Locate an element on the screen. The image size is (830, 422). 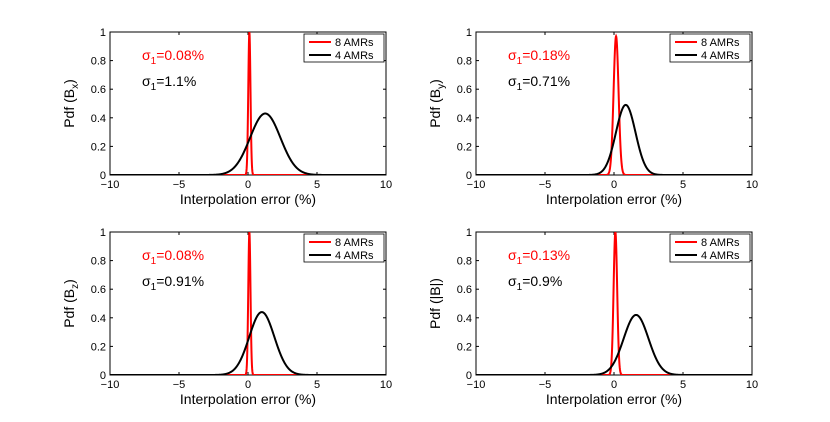
sigma-annotation: σ1=0.71% is located at coordinates (539, 83).